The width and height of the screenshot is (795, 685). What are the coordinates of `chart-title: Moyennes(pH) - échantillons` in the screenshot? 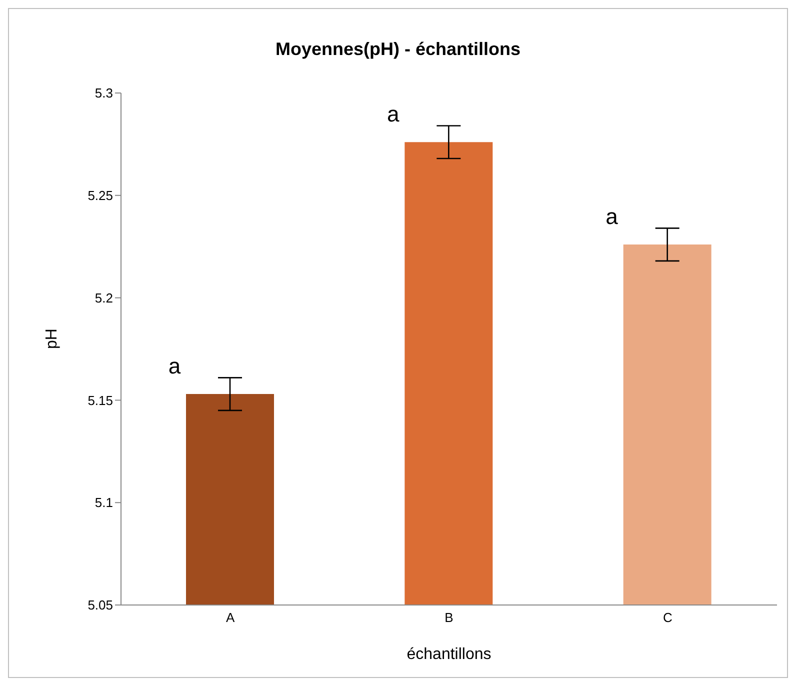 It's located at (398, 49).